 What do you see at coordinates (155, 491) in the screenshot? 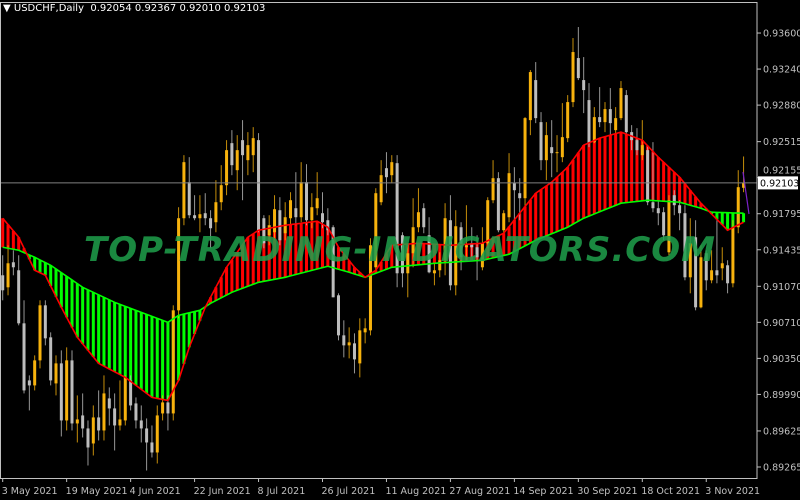
I see `x-tick-label: 4 Jun 2021` at bounding box center [155, 491].